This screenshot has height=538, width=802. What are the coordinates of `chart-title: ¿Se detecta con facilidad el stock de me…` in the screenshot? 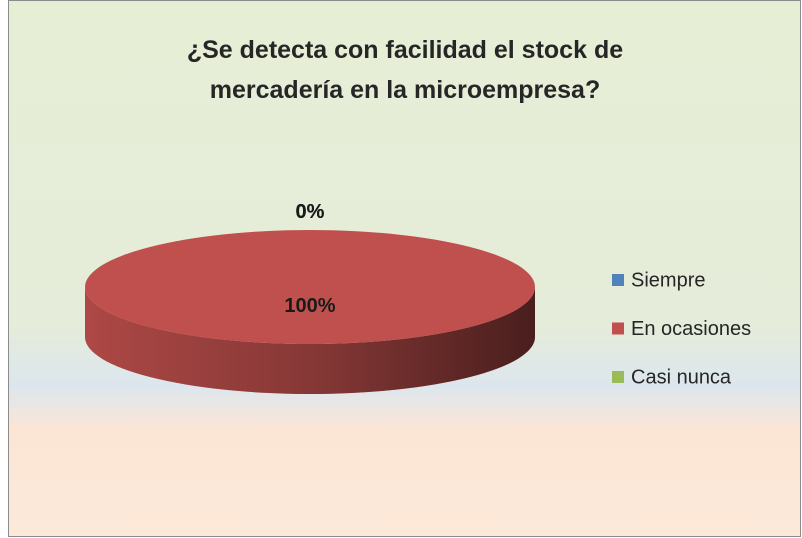 It's located at (405, 70).